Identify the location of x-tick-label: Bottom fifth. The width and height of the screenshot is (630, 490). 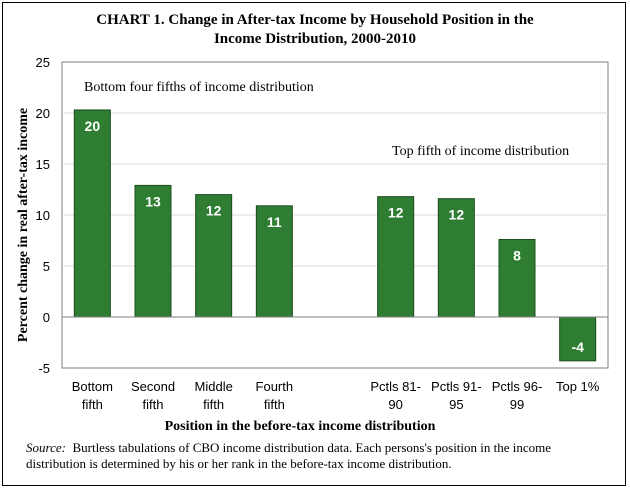
(92, 395).